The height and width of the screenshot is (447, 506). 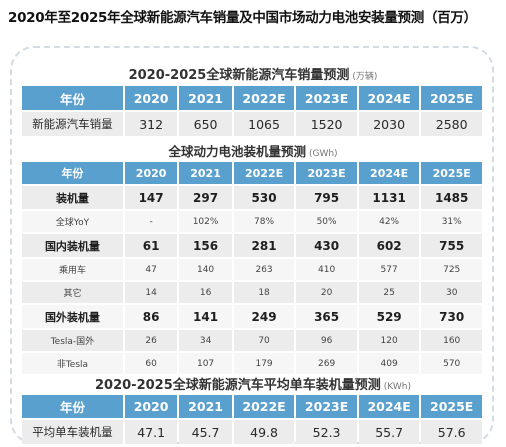 I want to click on data-cell: 120, so click(x=389, y=340).